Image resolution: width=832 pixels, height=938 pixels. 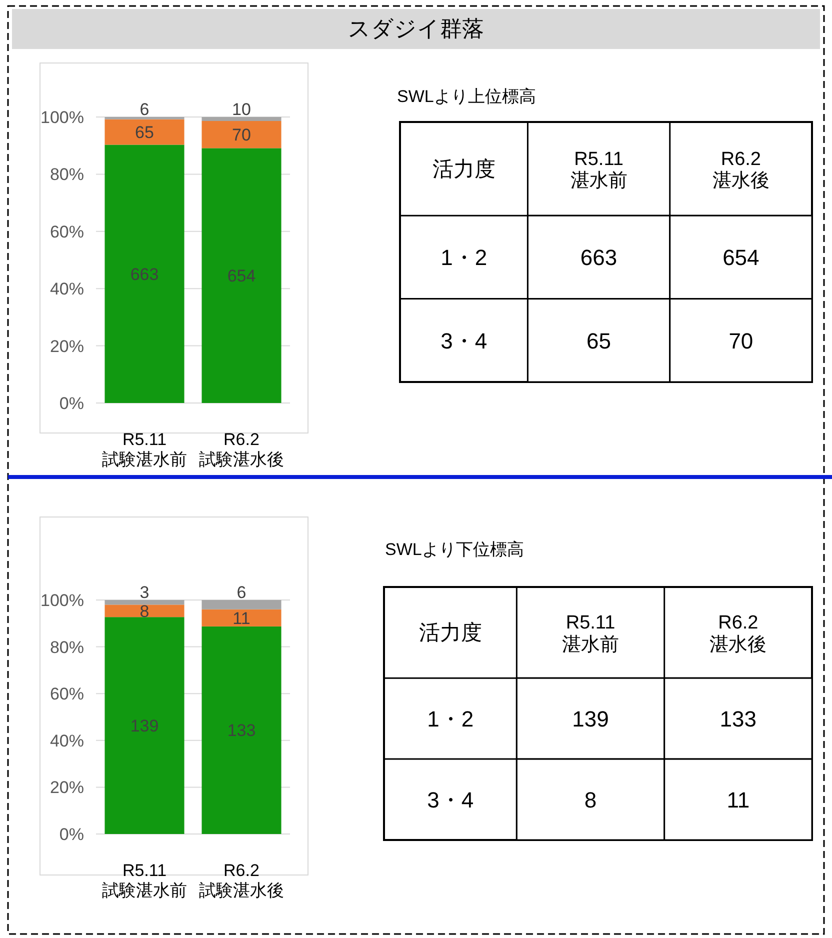 What do you see at coordinates (145, 592) in the screenshot?
I see `annotation: 3` at bounding box center [145, 592].